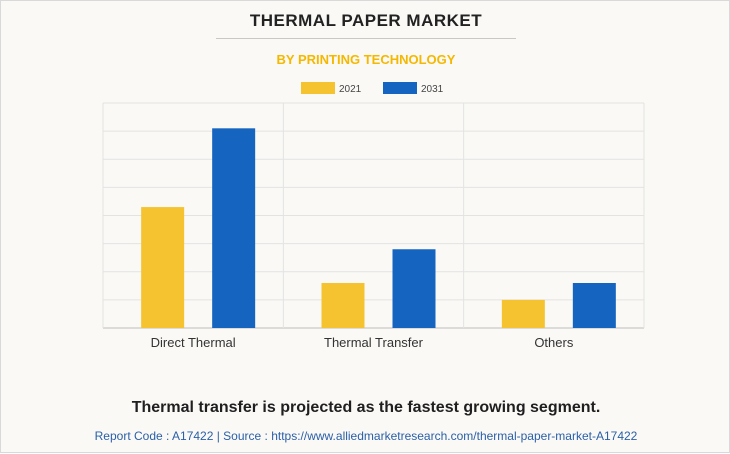  What do you see at coordinates (343, 305) in the screenshot?
I see `bar-2021-thermal-transfer` at bounding box center [343, 305].